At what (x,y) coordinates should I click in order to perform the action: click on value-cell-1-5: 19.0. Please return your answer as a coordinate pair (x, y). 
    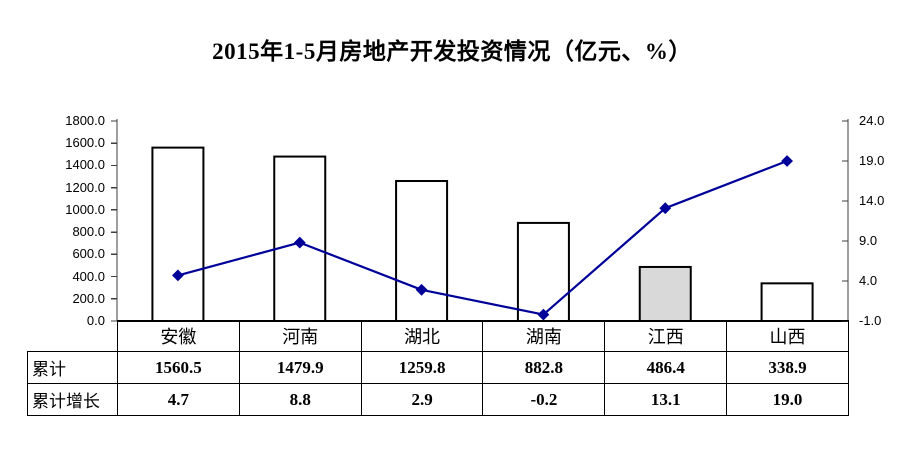
    Looking at the image, I should click on (787, 399).